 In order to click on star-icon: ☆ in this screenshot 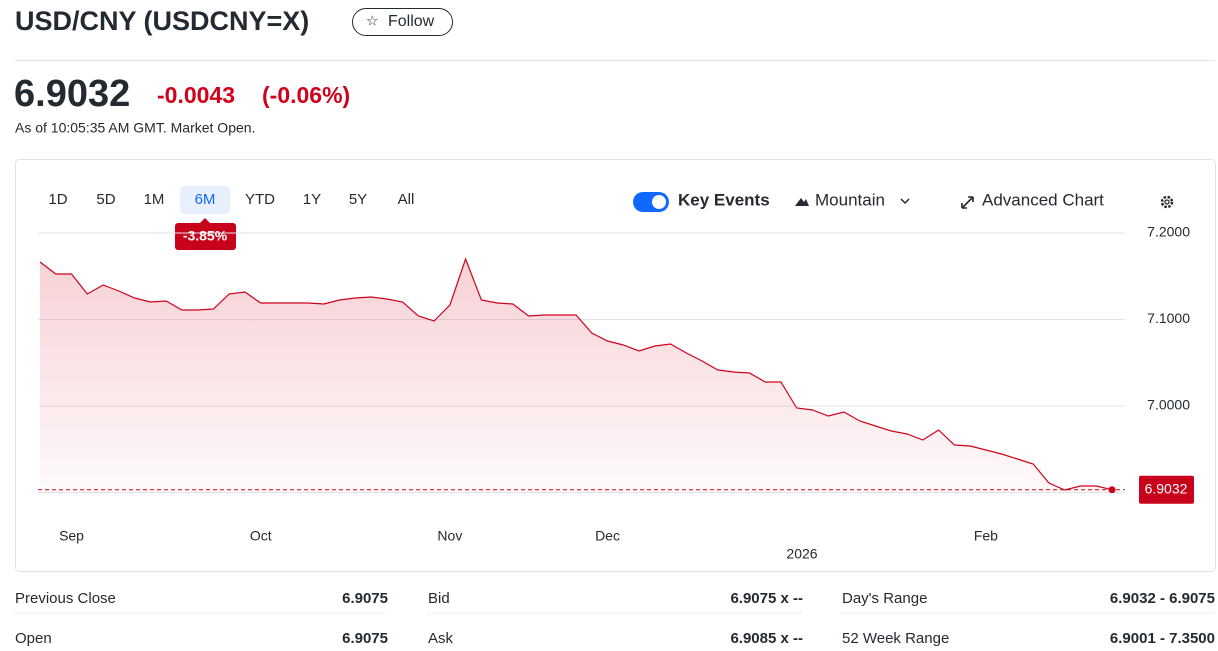, I will do `click(372, 21)`.